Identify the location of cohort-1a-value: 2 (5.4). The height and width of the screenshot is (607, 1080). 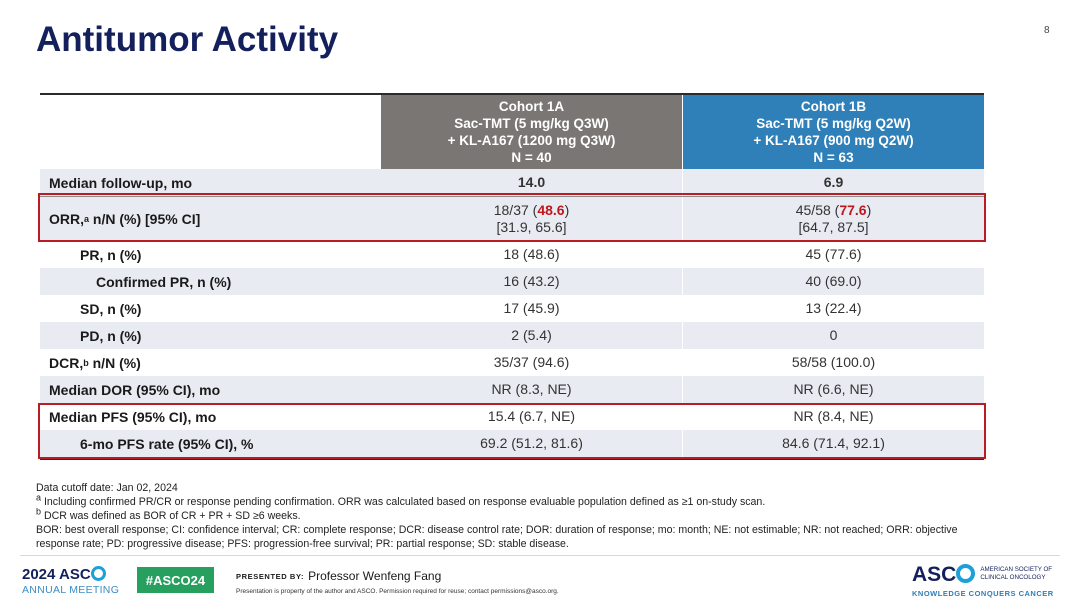
(531, 335).